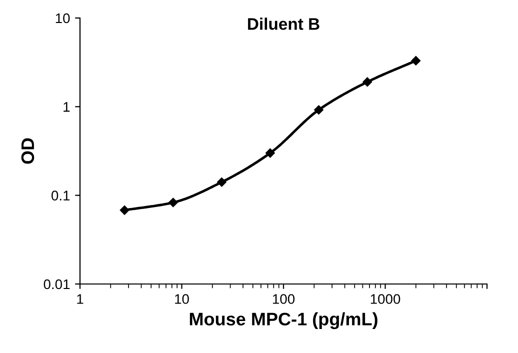  I want to click on x-tick-label: 1, so click(80, 299).